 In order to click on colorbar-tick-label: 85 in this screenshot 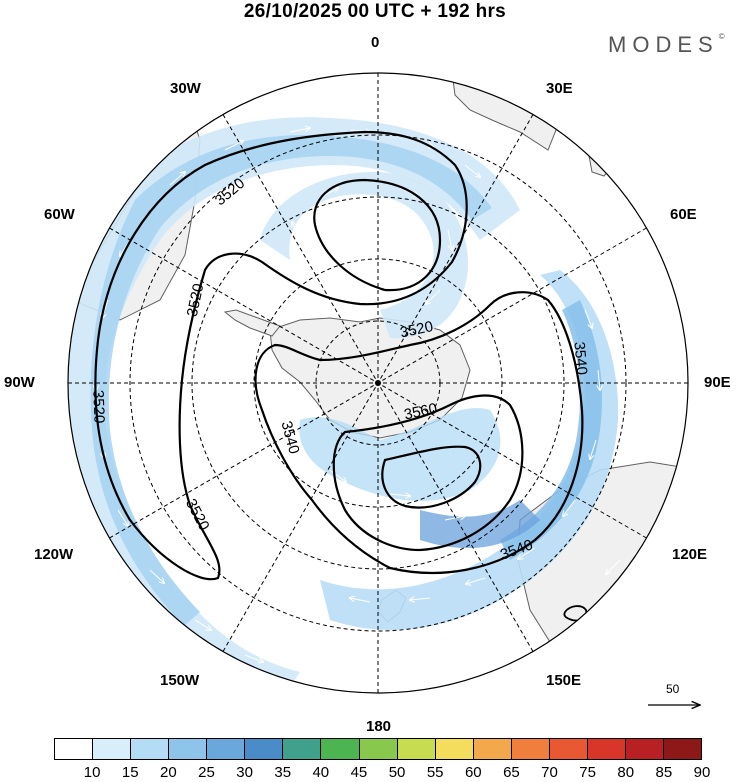, I will do `click(664, 772)`.